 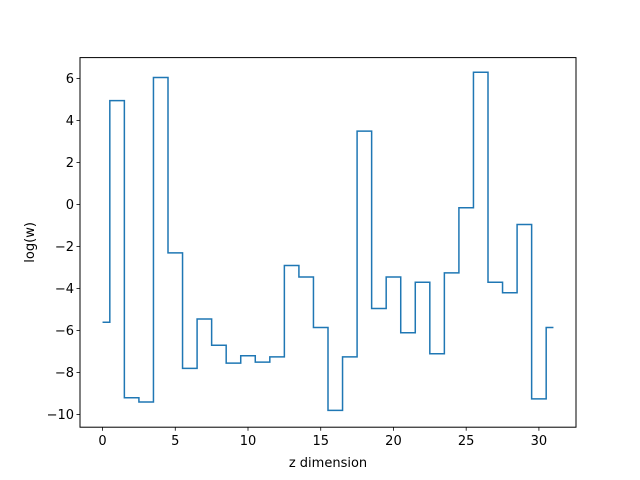 I want to click on x-tick-label: 20, so click(x=393, y=441).